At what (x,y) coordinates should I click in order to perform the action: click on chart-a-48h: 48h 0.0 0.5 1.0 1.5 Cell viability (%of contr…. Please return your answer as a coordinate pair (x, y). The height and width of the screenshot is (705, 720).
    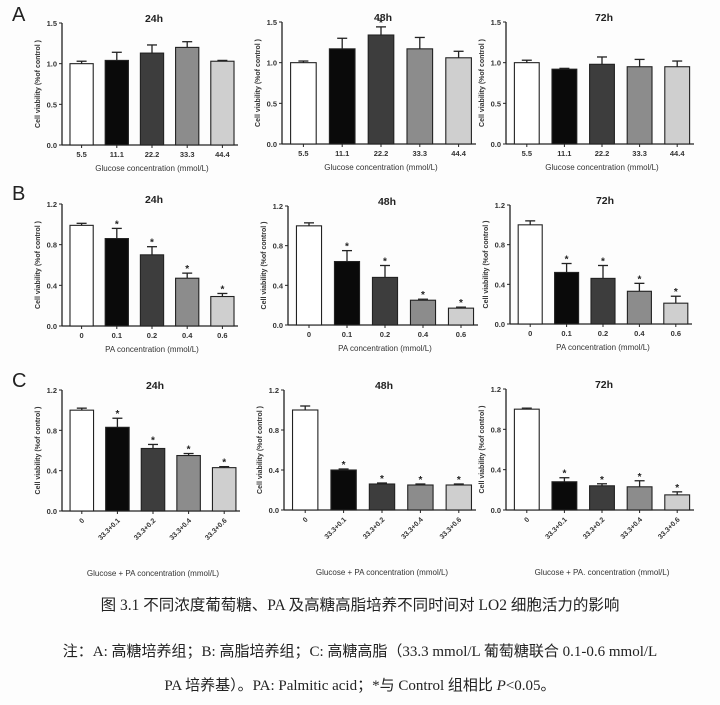
    Looking at the image, I should click on (378, 118).